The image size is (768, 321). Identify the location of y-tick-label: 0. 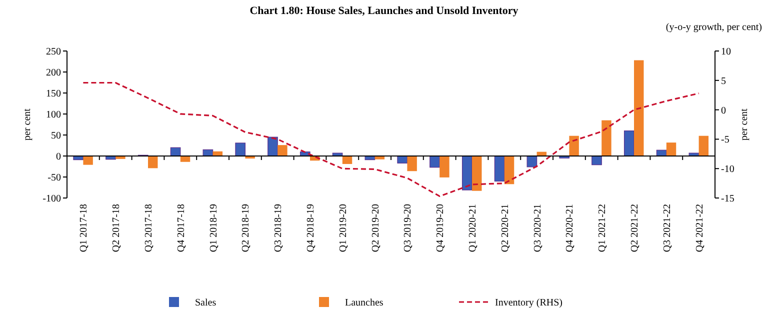
(58, 157).